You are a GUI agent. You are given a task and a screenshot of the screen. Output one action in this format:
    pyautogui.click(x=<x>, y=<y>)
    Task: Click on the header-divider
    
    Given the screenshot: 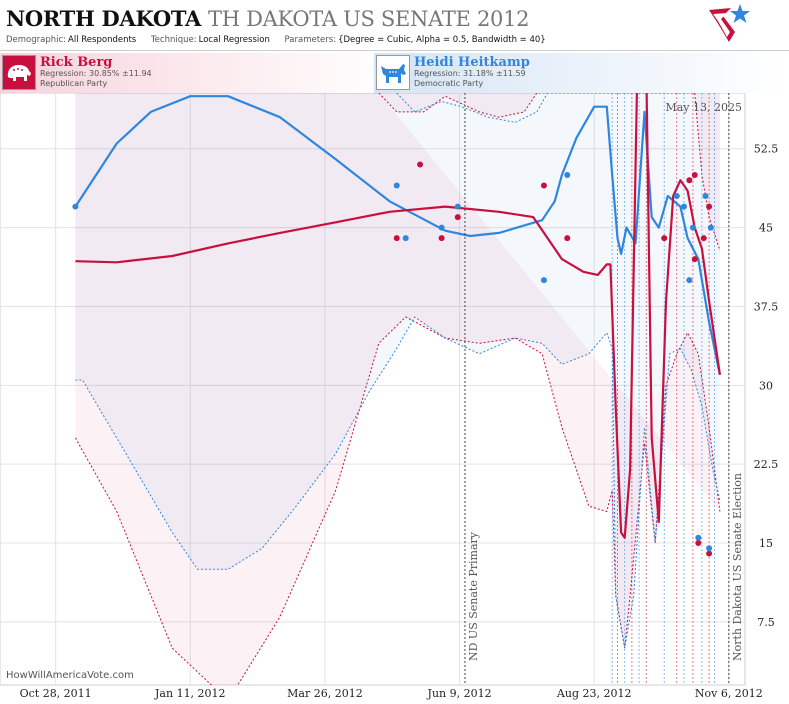 What is the action you would take?
    pyautogui.click(x=394, y=50)
    